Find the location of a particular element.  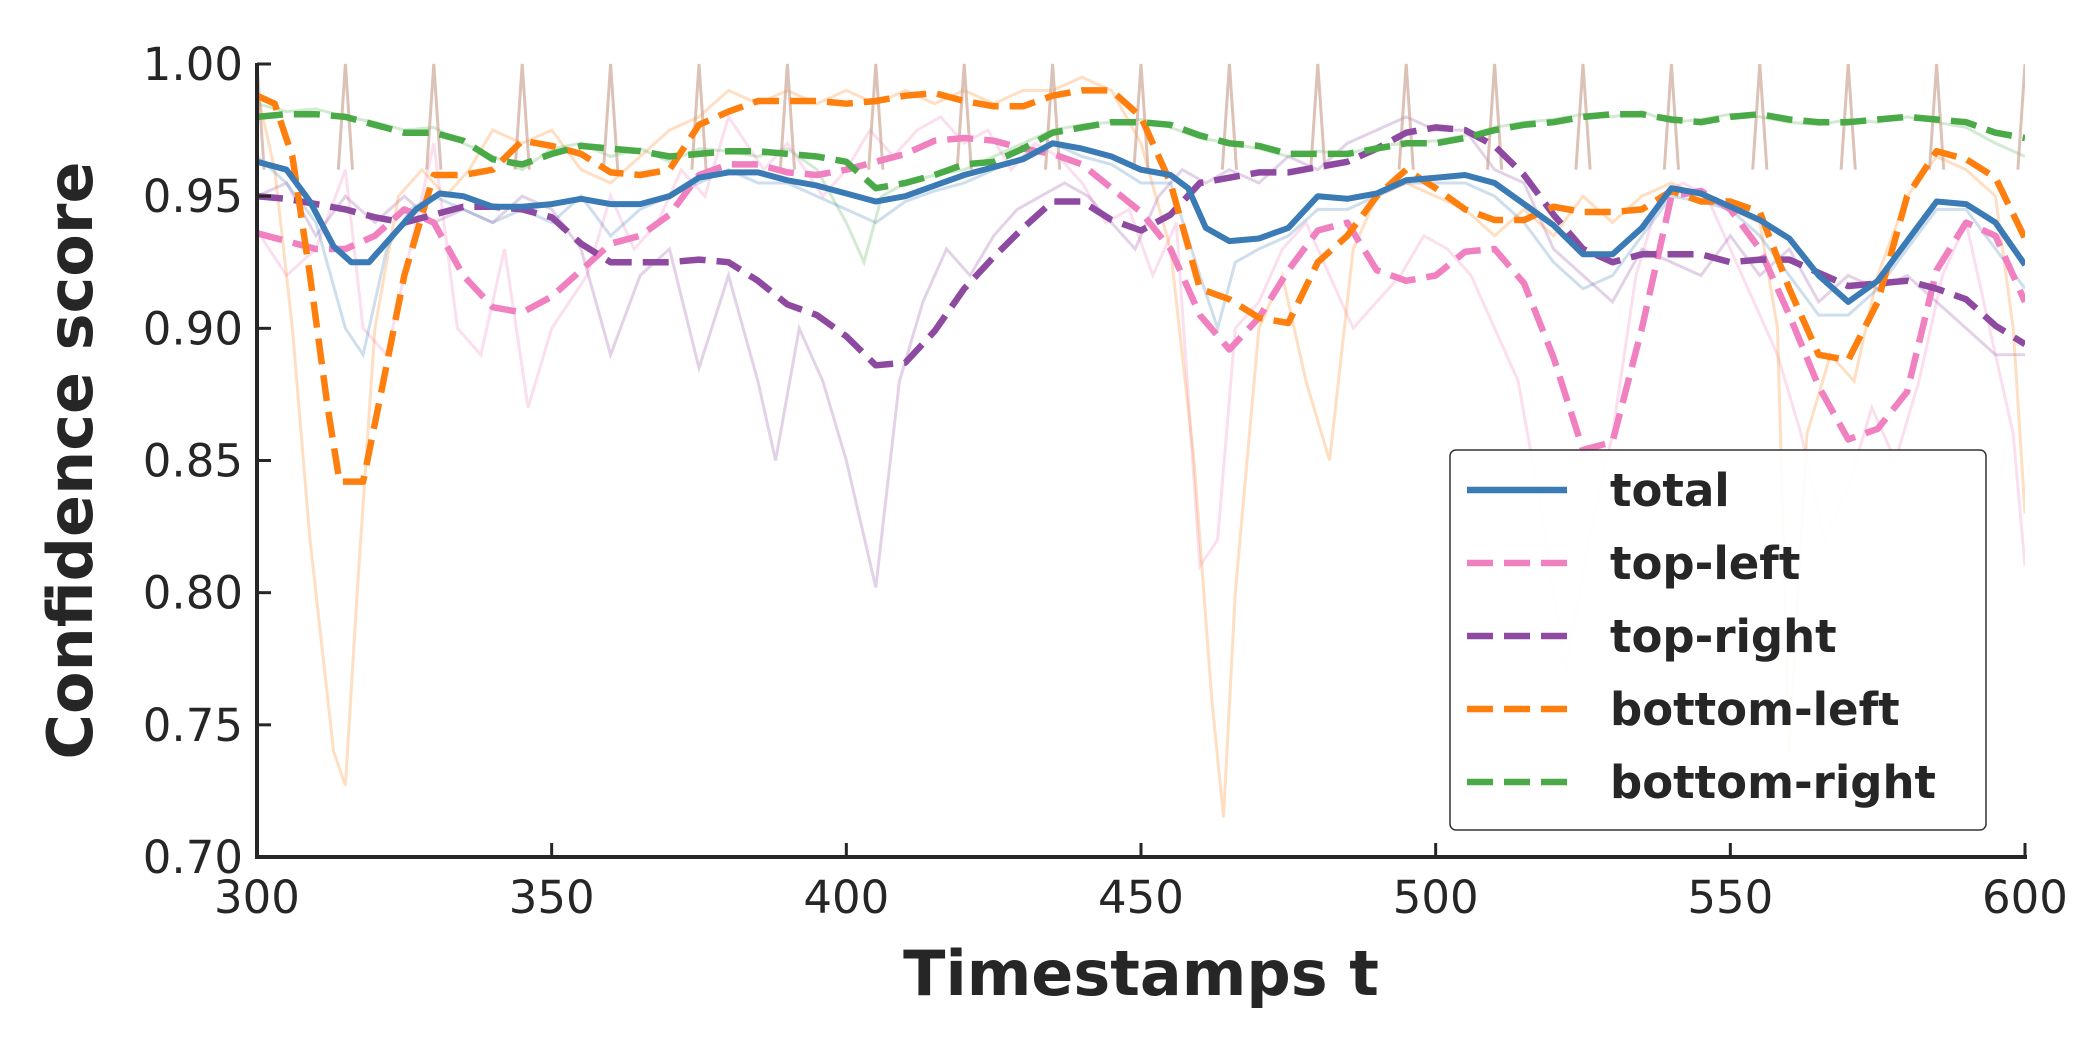

legend-label-bottom-left: bottom-left is located at coordinates (1755, 709).